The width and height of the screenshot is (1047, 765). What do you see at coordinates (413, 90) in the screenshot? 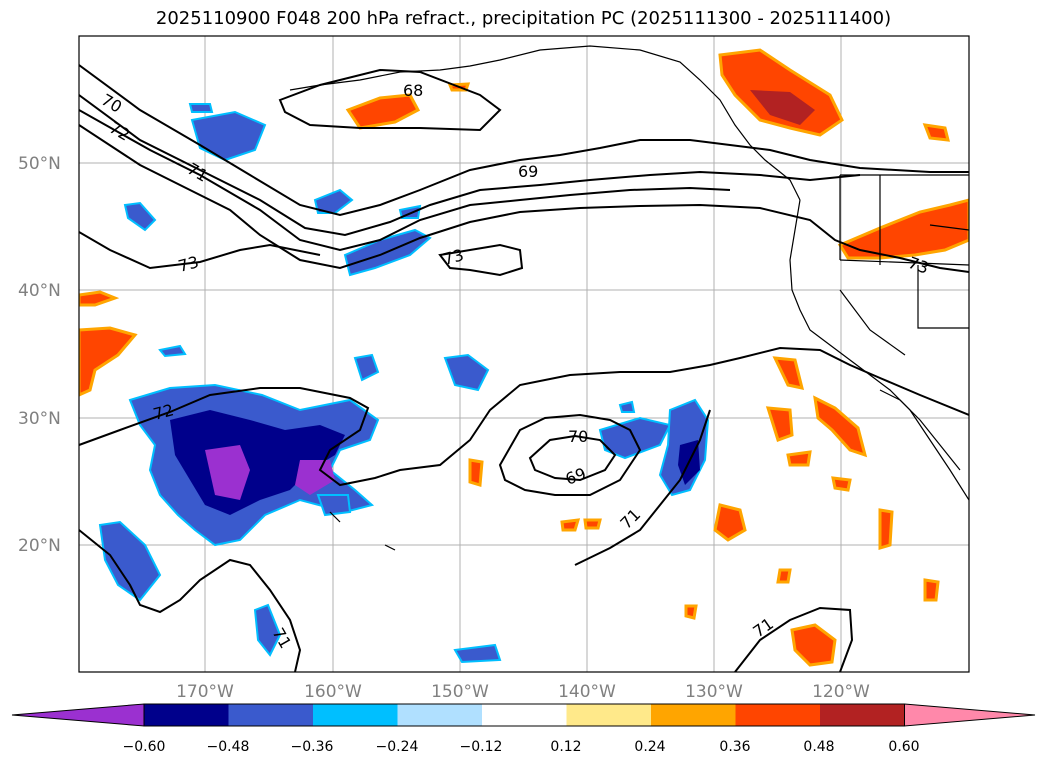
I see `contour-label: 68` at bounding box center [413, 90].